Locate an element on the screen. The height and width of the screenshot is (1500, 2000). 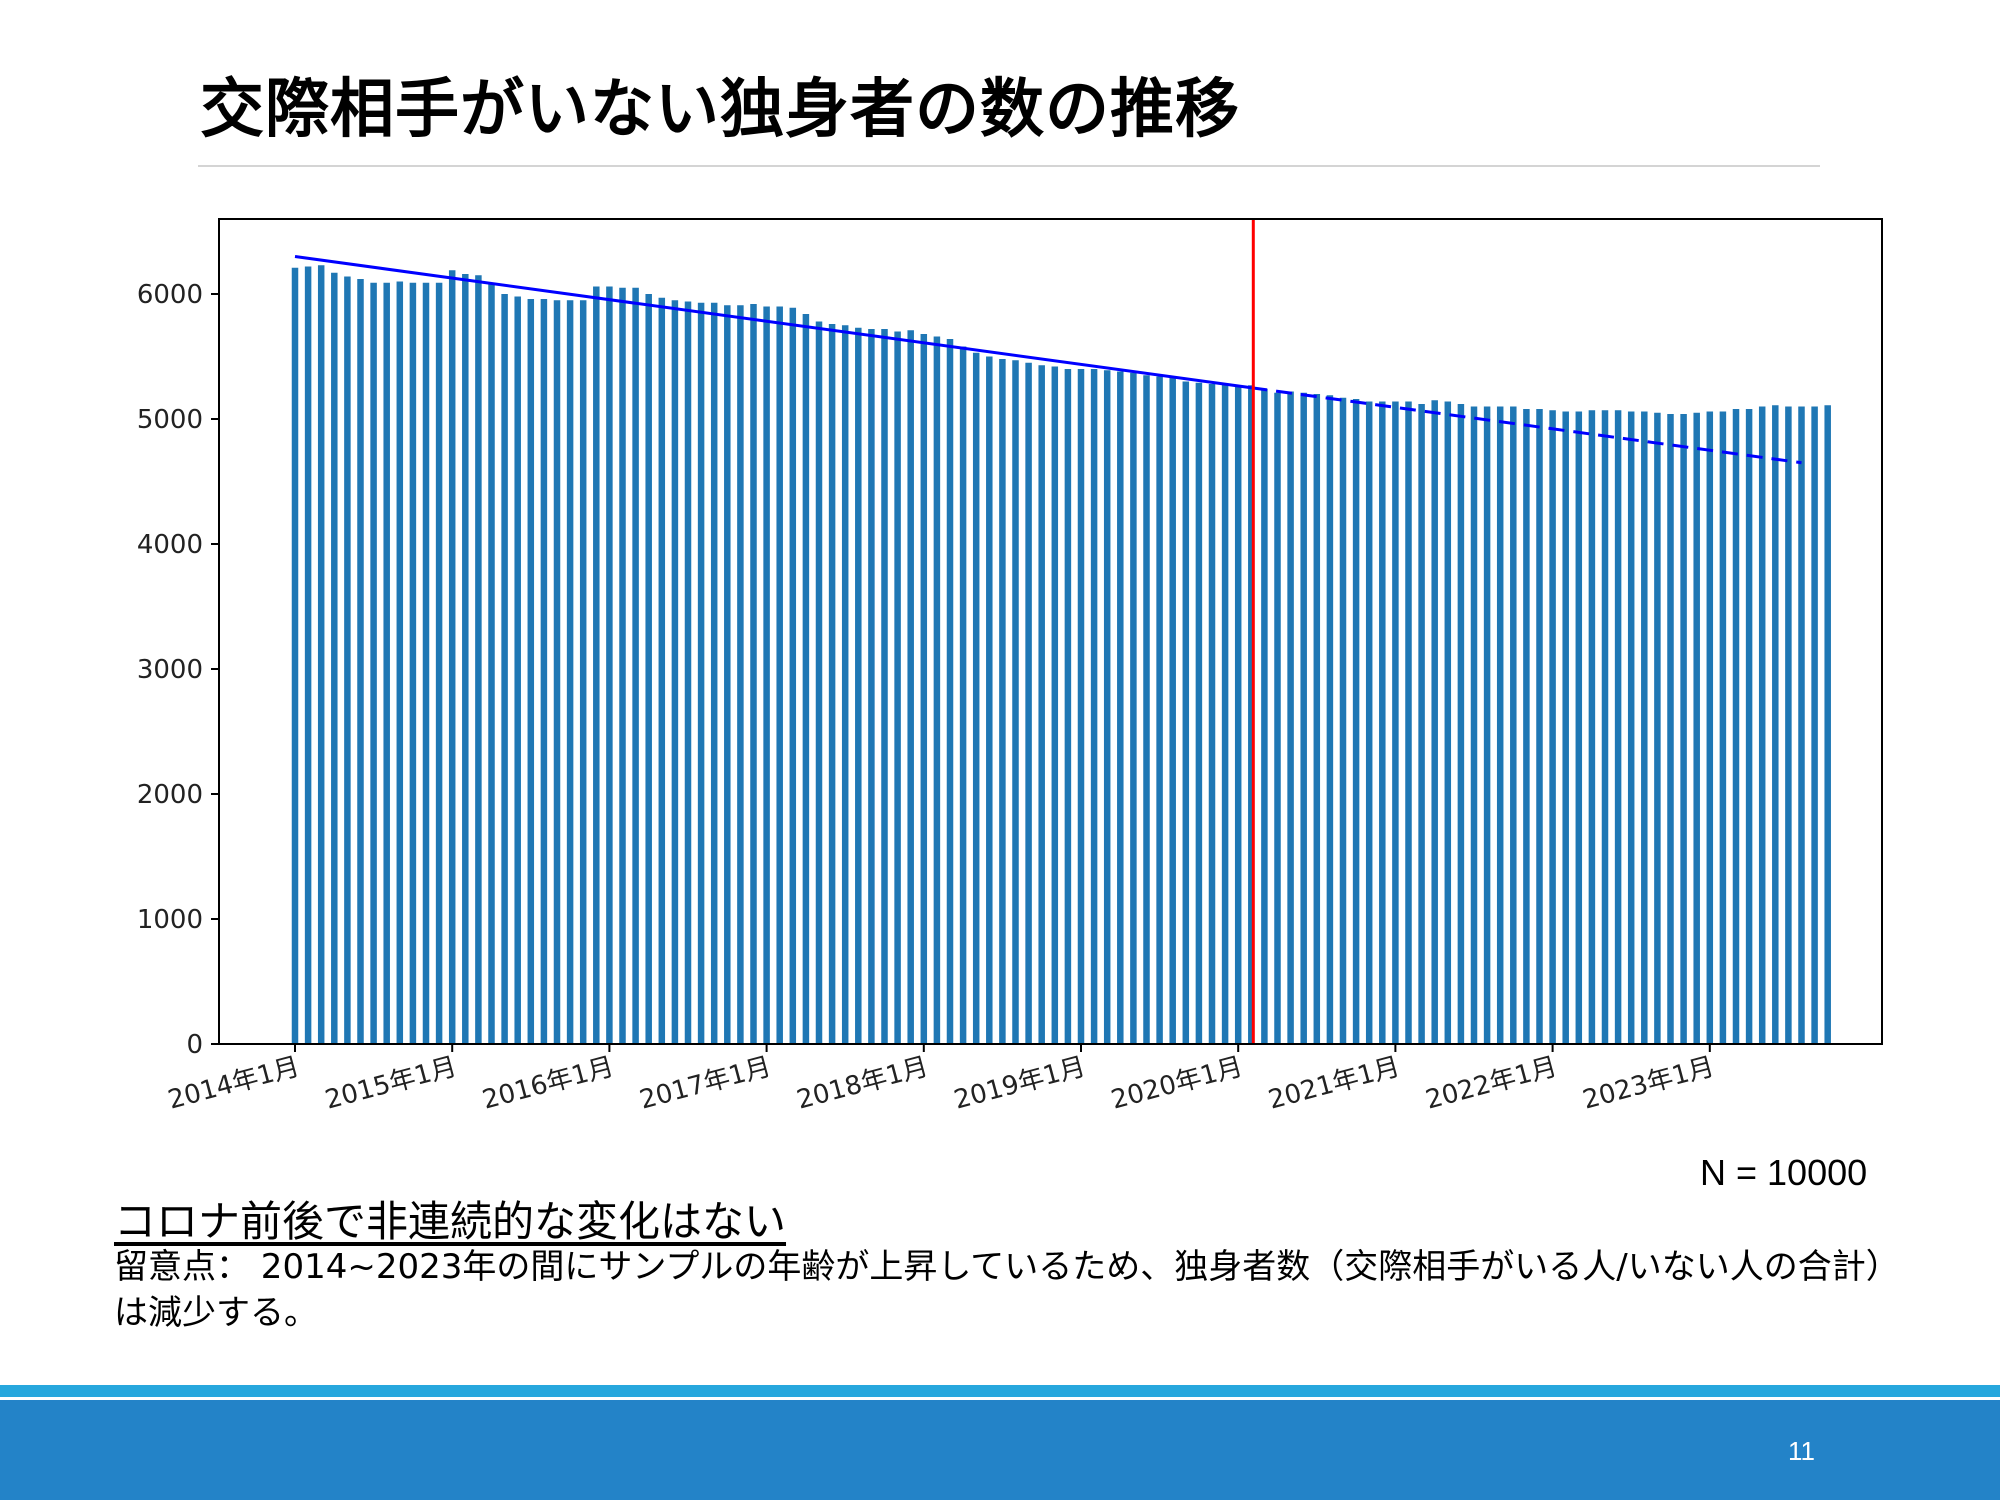
x-tick-label: 2015年1月 is located at coordinates (391, 1084).